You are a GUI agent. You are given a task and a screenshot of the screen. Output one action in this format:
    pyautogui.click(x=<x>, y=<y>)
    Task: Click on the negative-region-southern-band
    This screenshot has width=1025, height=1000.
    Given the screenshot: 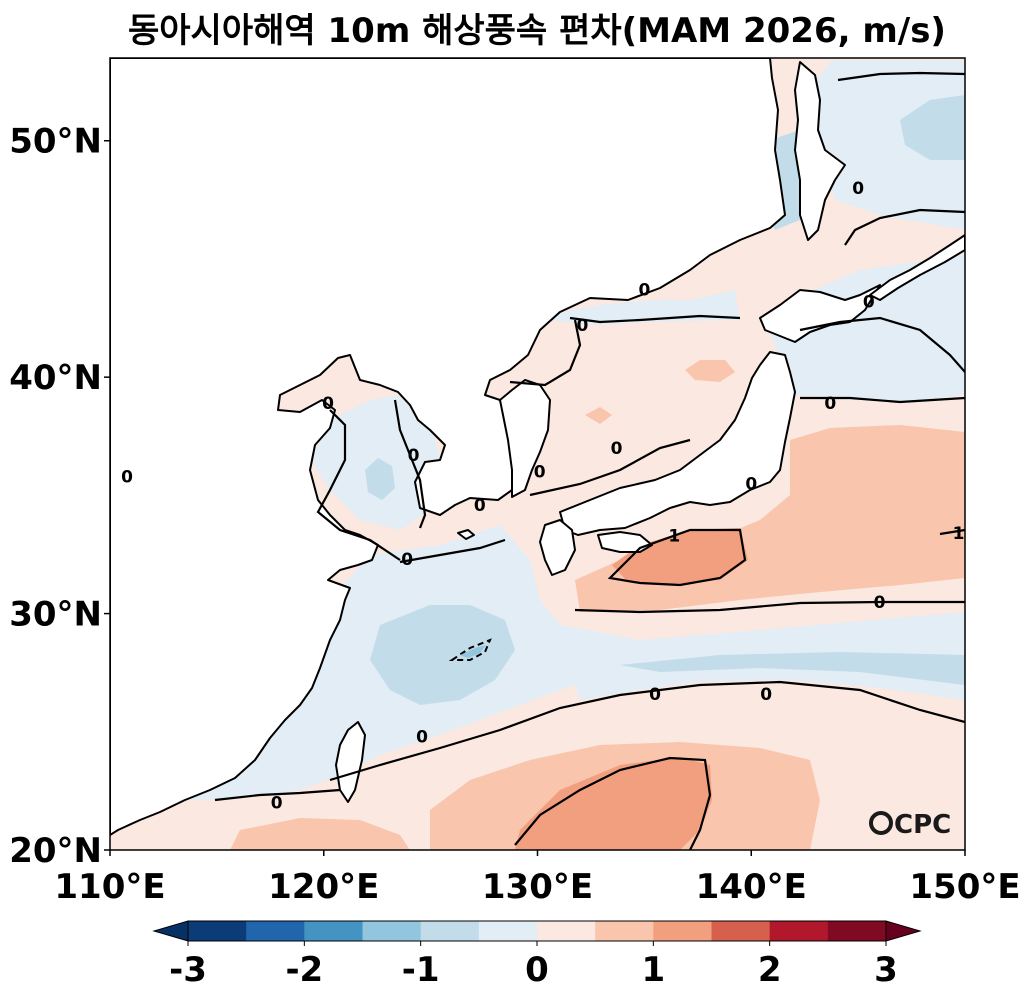 What is the action you would take?
    pyautogui.click(x=762, y=670)
    